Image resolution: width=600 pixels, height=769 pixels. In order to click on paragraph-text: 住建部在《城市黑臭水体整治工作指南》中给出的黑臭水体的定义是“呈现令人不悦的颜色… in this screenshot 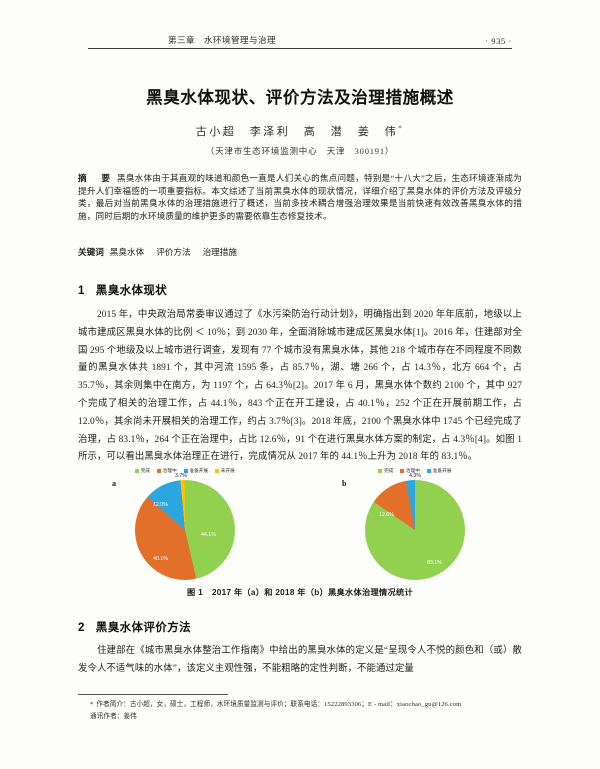, I will do `click(300, 660)`.